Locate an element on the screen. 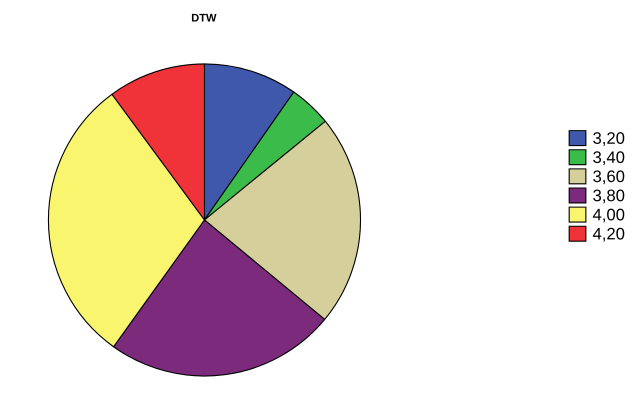 The height and width of the screenshot is (415, 637). chart-title: DTW is located at coordinates (204, 18).